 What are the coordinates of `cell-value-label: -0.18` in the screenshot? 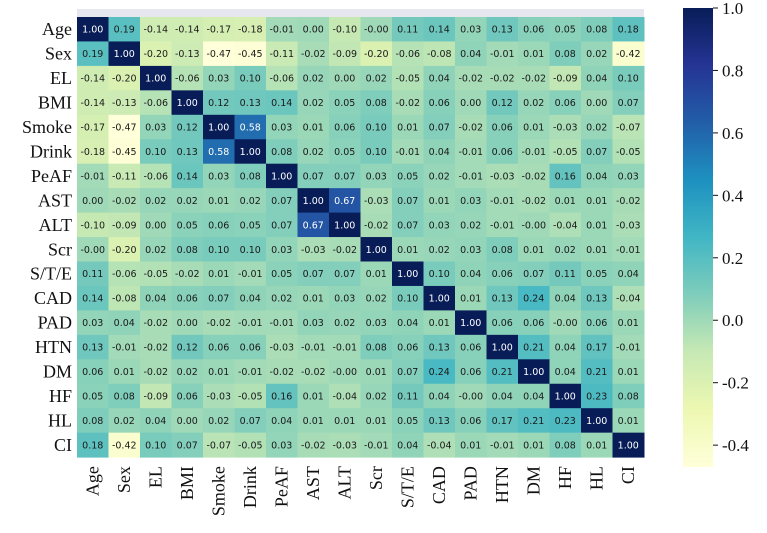 It's located at (250, 30).